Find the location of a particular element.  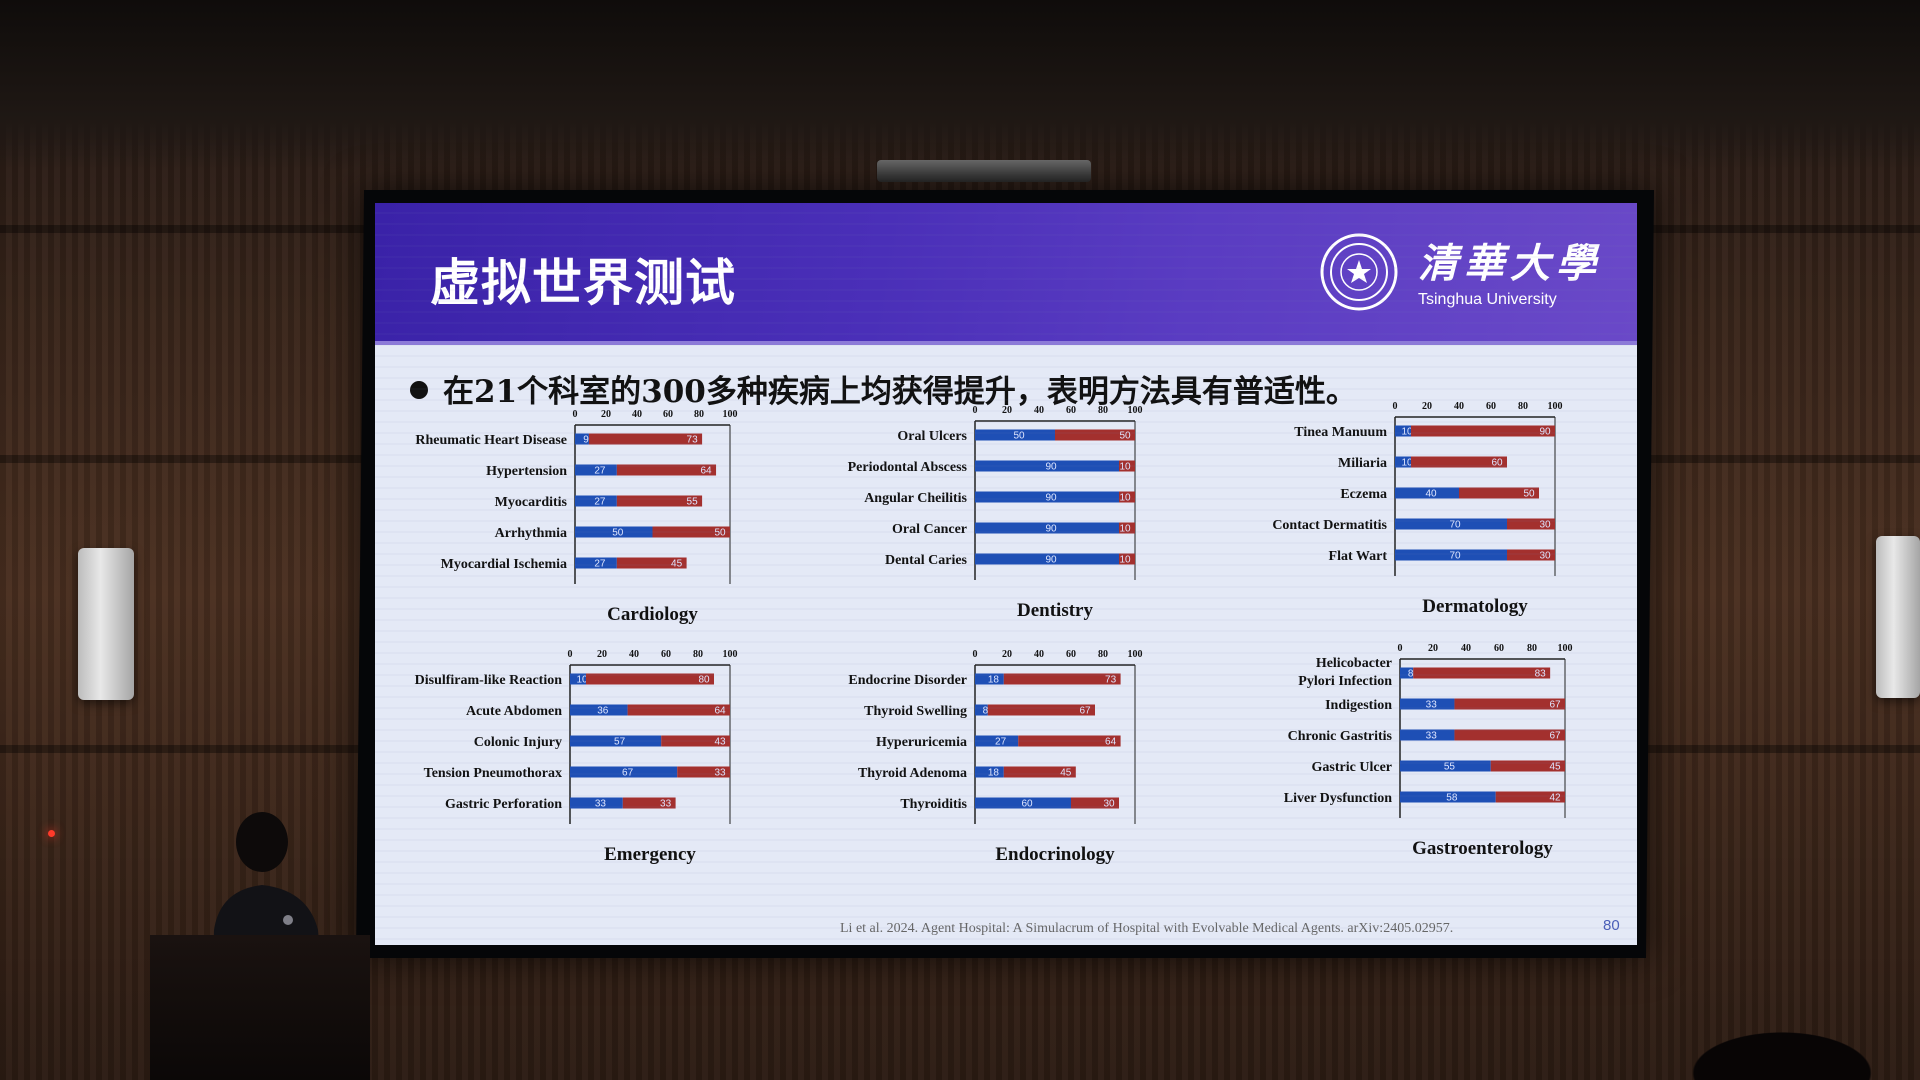

category-label: Gastric Perforation is located at coordinates (503, 804).